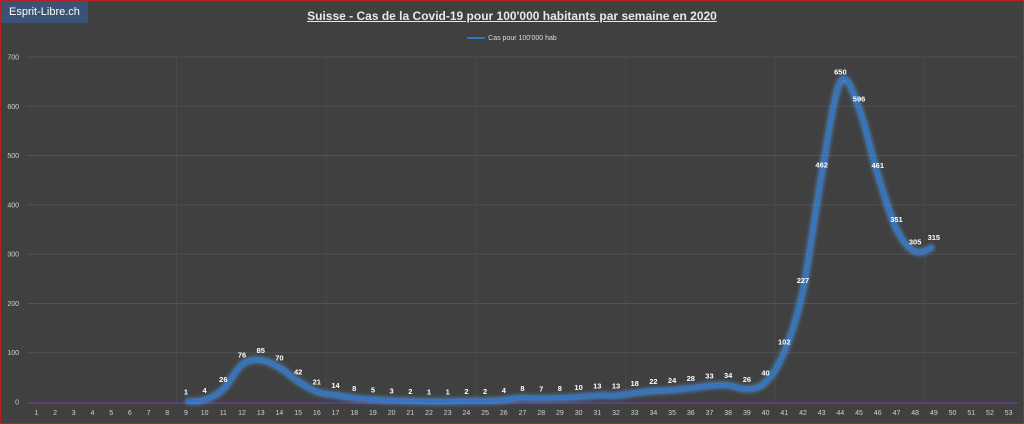 The width and height of the screenshot is (1024, 424). Describe the element at coordinates (13, 205) in the screenshot. I see `y-tick-label: 400` at that location.